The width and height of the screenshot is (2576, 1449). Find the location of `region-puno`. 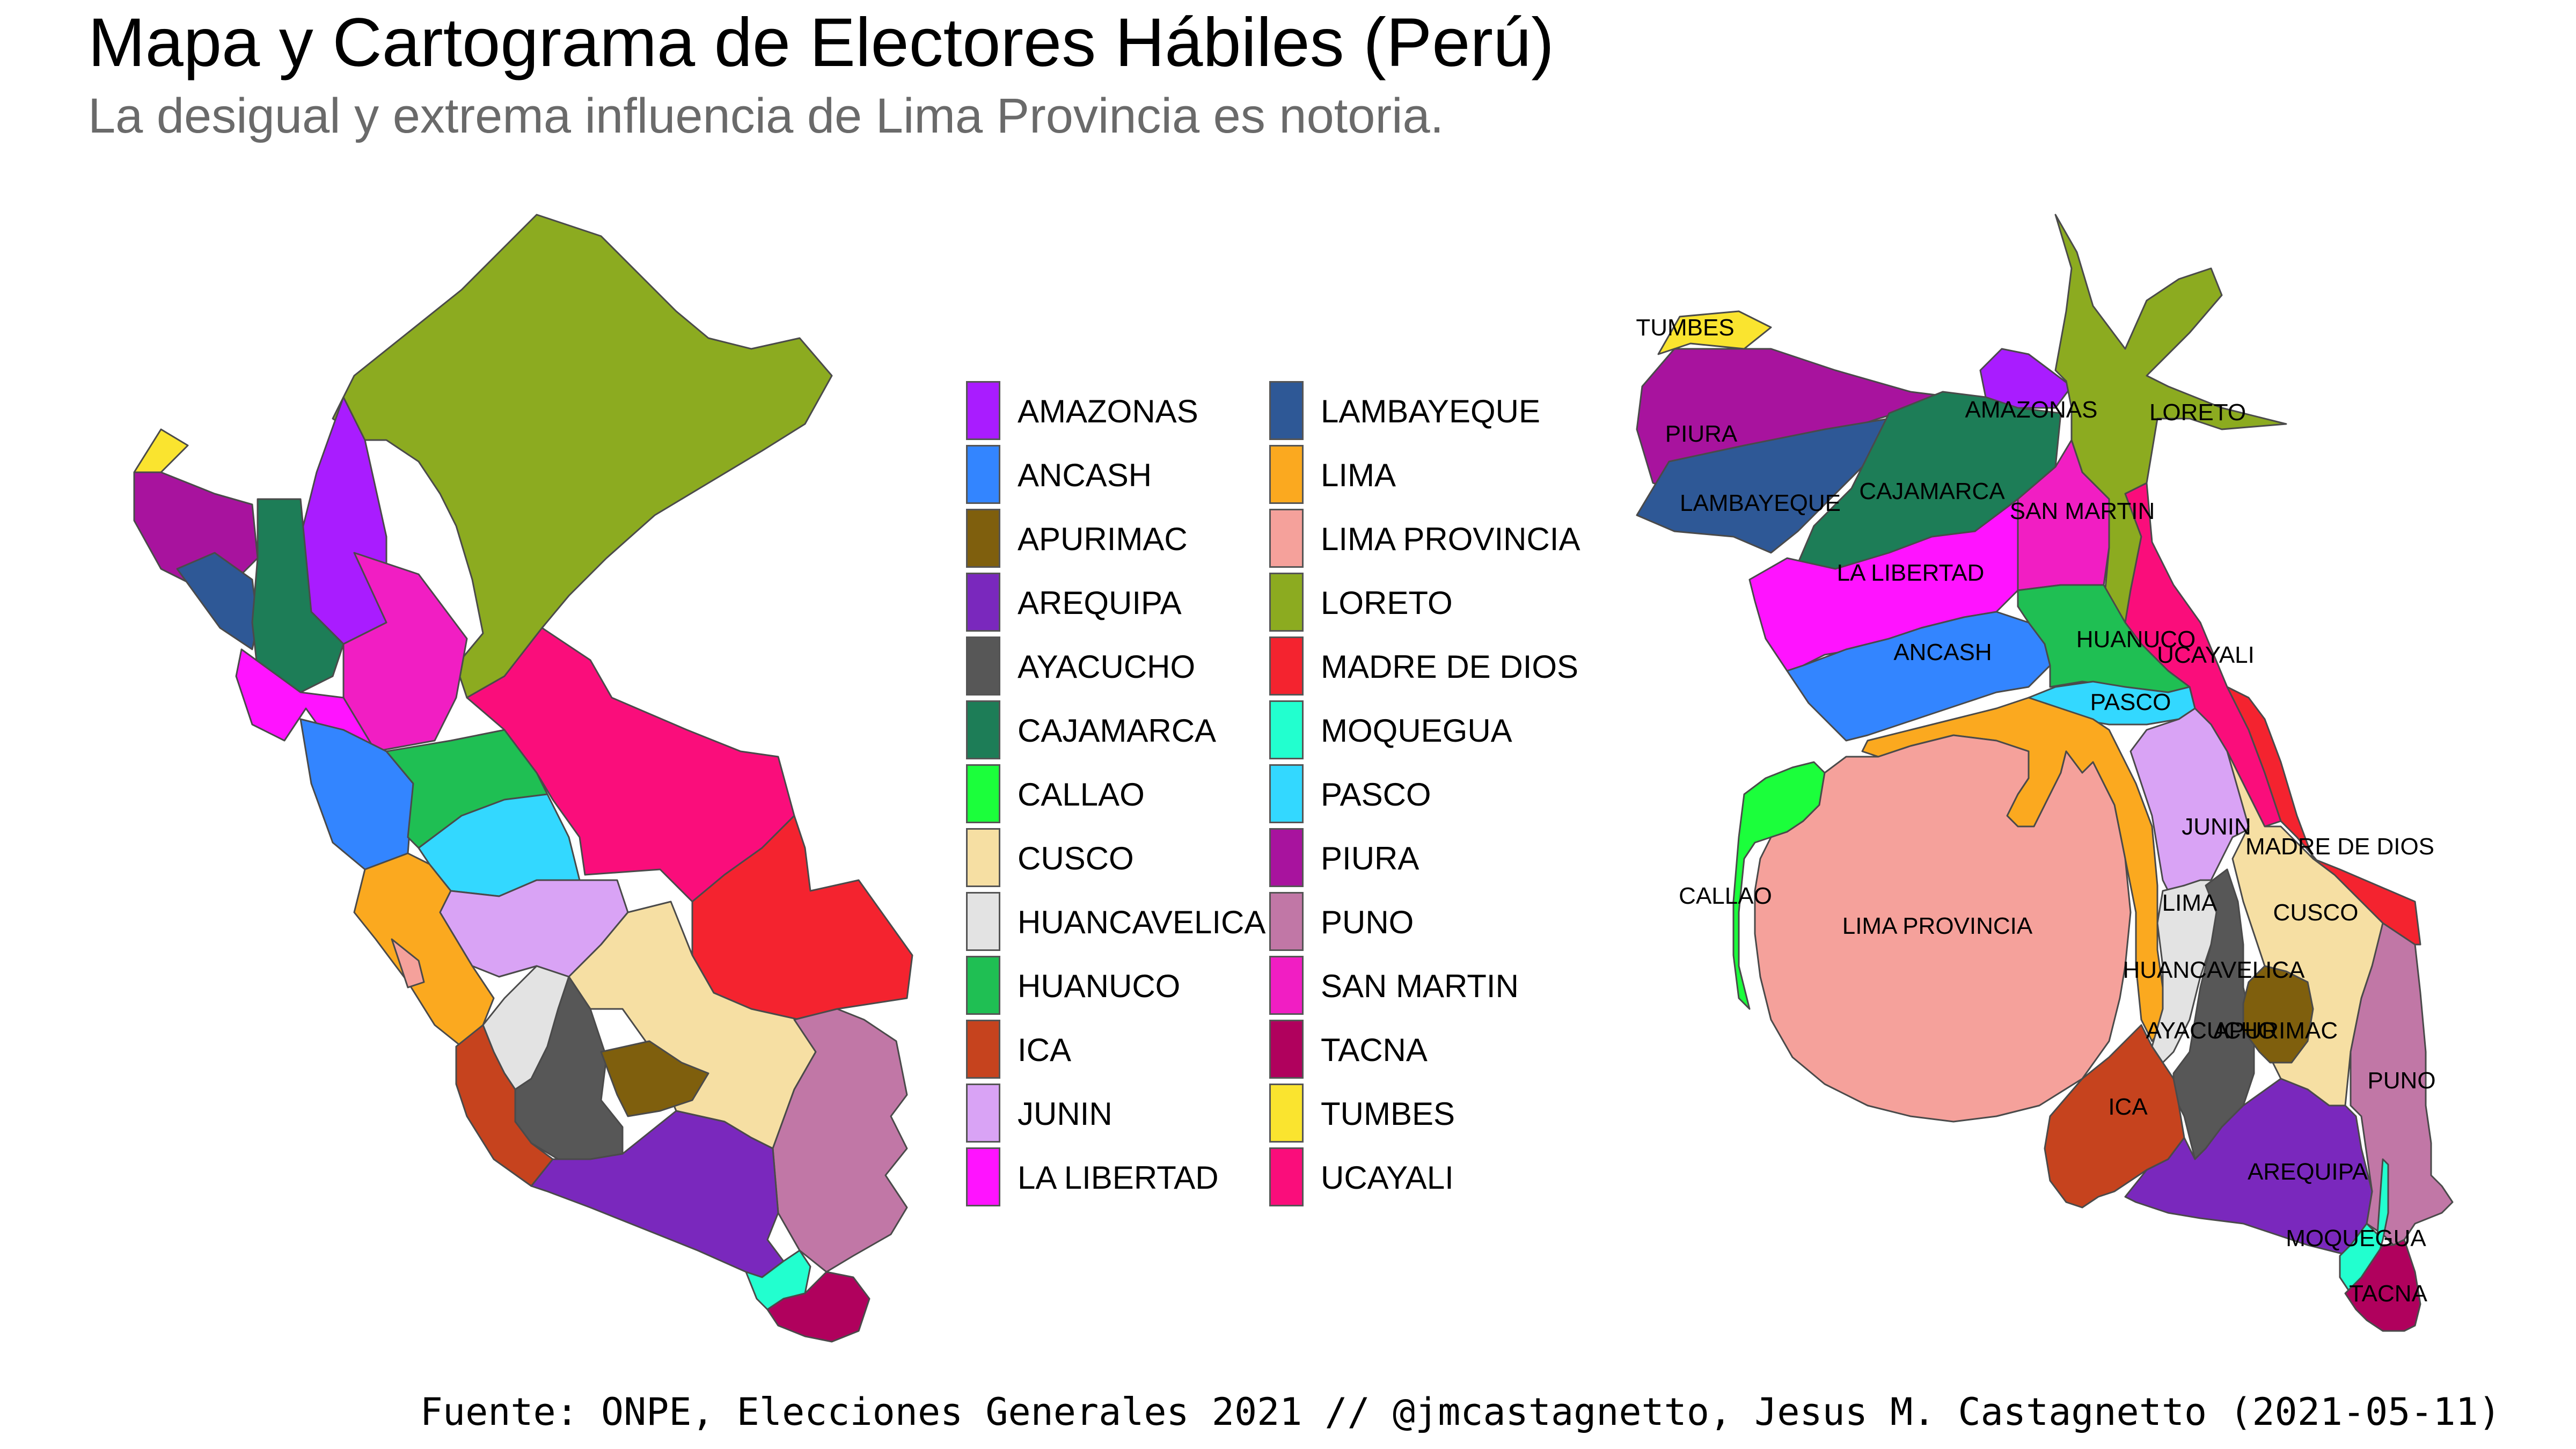

region-puno is located at coordinates (840, 1140).